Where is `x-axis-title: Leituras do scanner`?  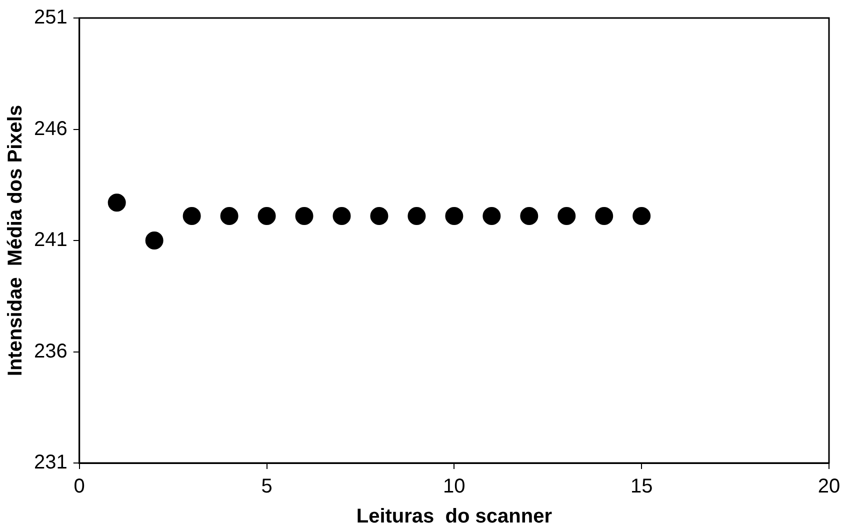 x-axis-title: Leituras do scanner is located at coordinates (454, 517).